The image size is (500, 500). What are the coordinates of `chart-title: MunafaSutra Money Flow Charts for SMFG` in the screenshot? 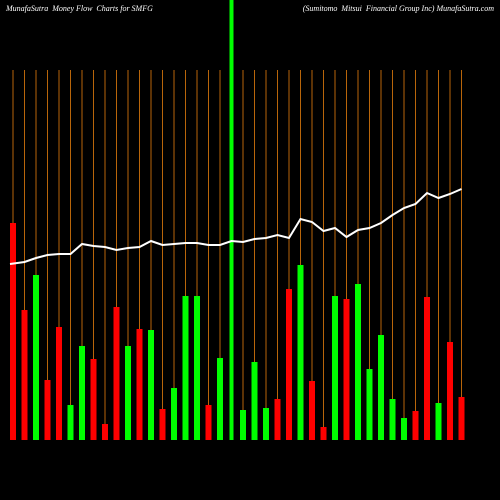 It's located at (79, 8).